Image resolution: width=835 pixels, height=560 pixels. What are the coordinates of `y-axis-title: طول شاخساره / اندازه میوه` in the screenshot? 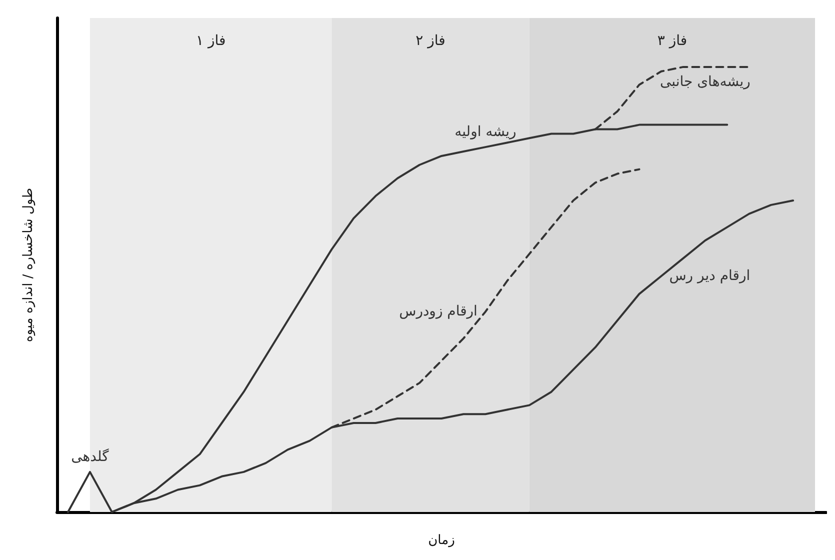 It's located at (28, 265).